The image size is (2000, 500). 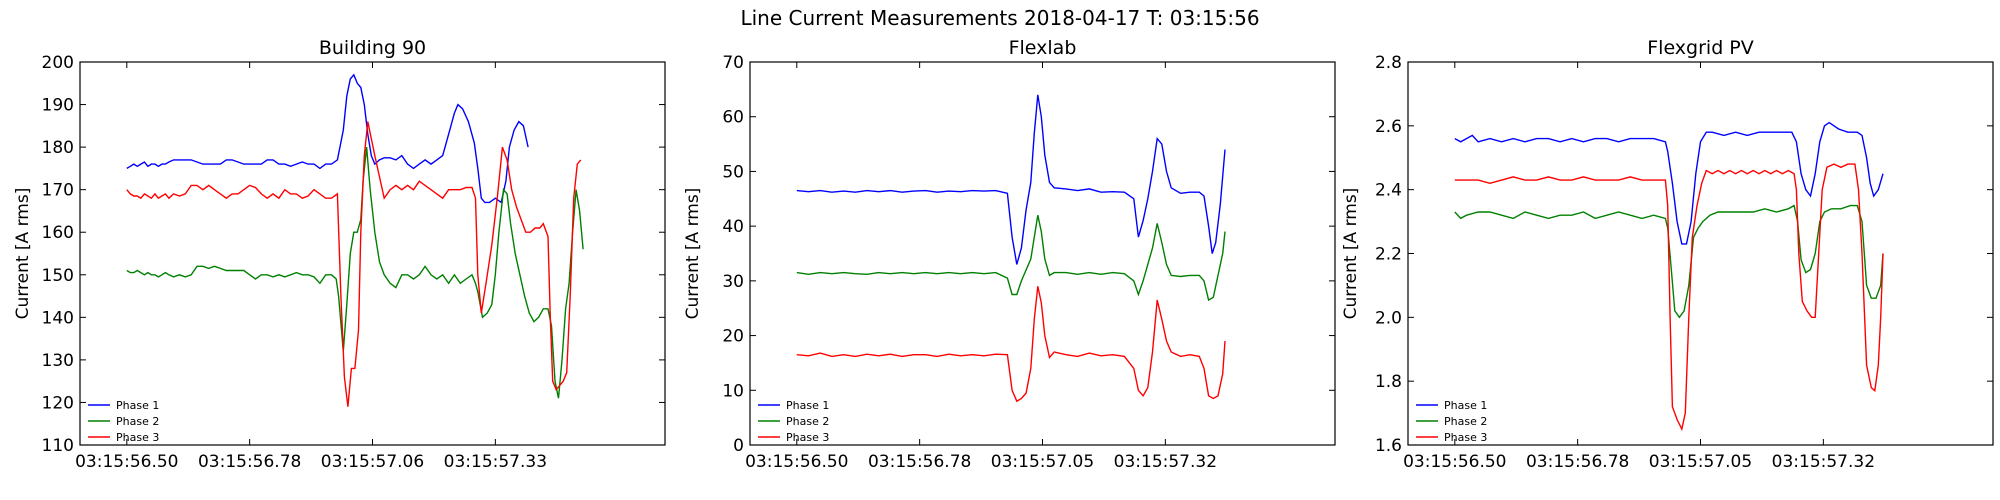 What do you see at coordinates (58, 446) in the screenshot?
I see `y-tick-label: 110` at bounding box center [58, 446].